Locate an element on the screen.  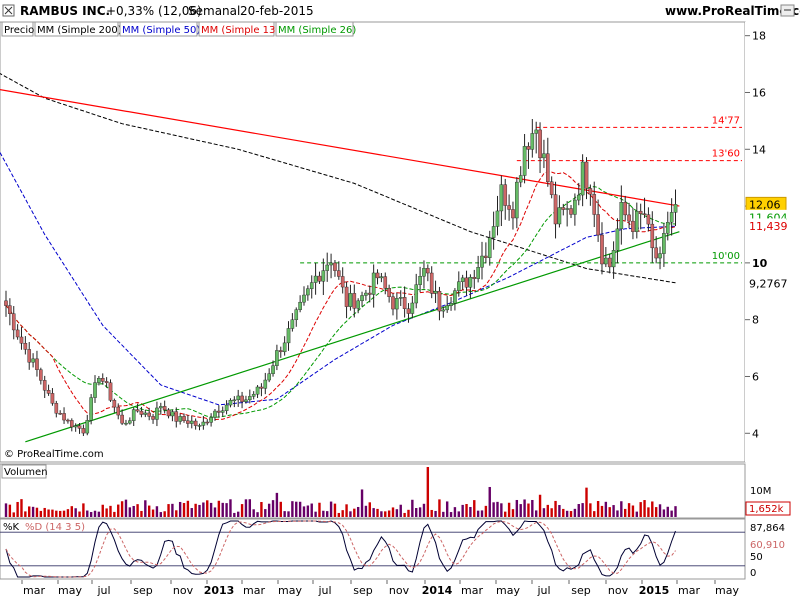
date-label: mar is located at coordinates (472, 590).